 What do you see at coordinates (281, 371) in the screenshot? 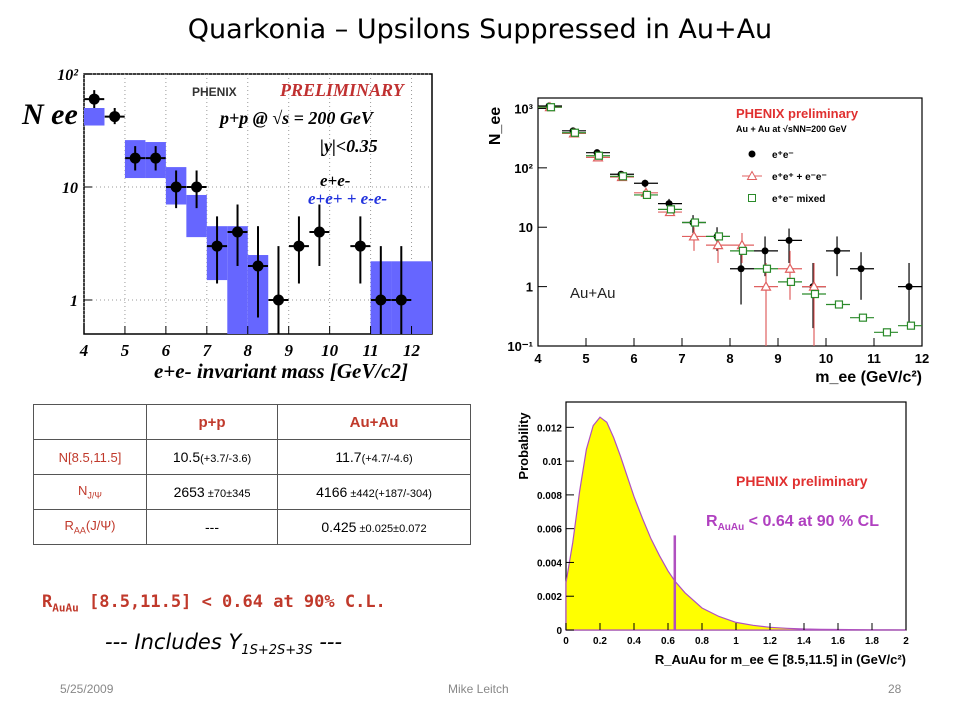
I see `x-axis-label: e+e- invariant mass [GeV/c2]` at bounding box center [281, 371].